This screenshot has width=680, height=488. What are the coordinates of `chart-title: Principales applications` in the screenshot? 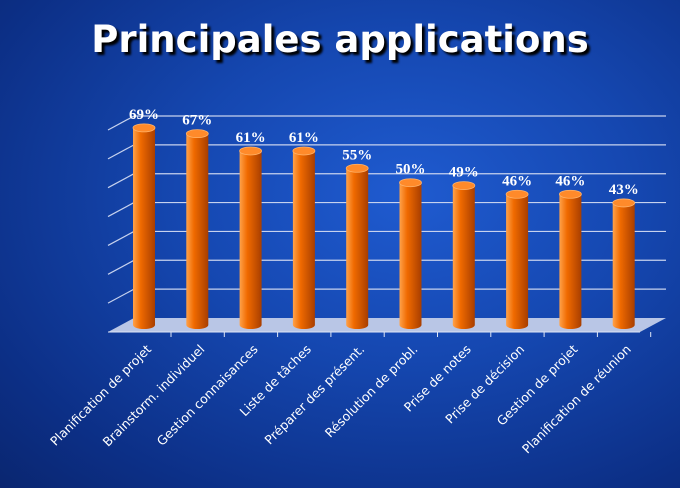 It's located at (340, 39).